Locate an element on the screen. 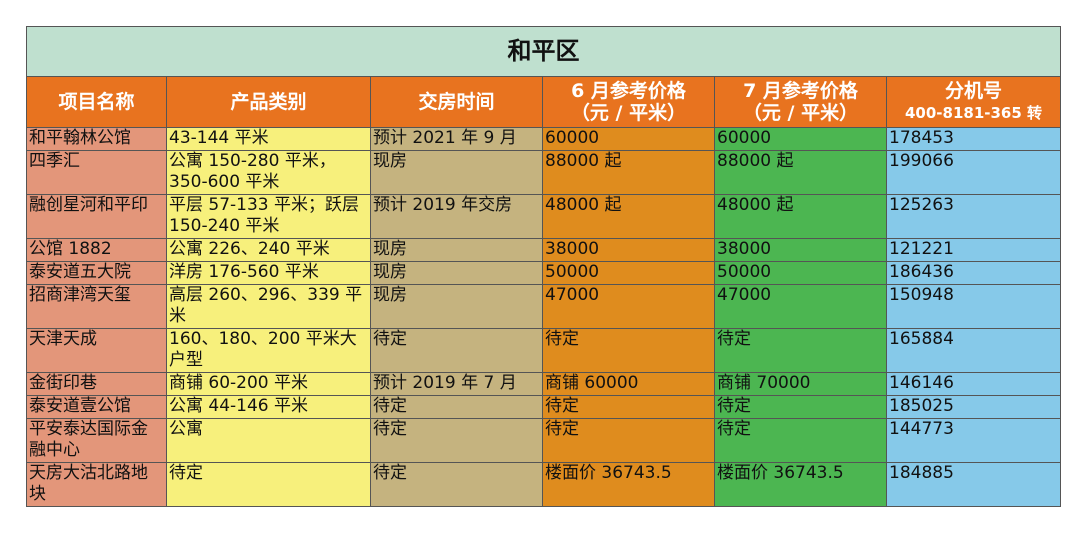 Image resolution: width=1080 pixels, height=537 pixels. cell-name: 招商津湾天玺 is located at coordinates (96, 306).